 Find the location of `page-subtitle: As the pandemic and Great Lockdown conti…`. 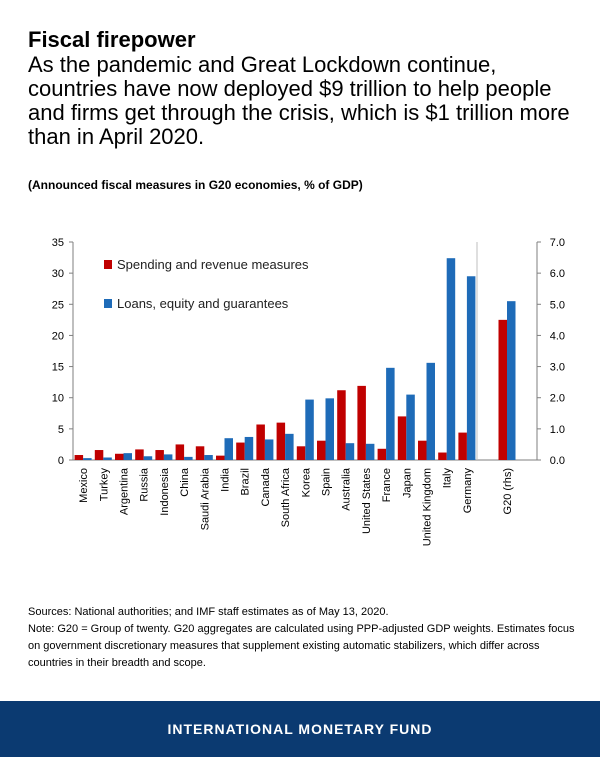

page-subtitle: As the pandemic and Great Lockdown conti… is located at coordinates (299, 100).